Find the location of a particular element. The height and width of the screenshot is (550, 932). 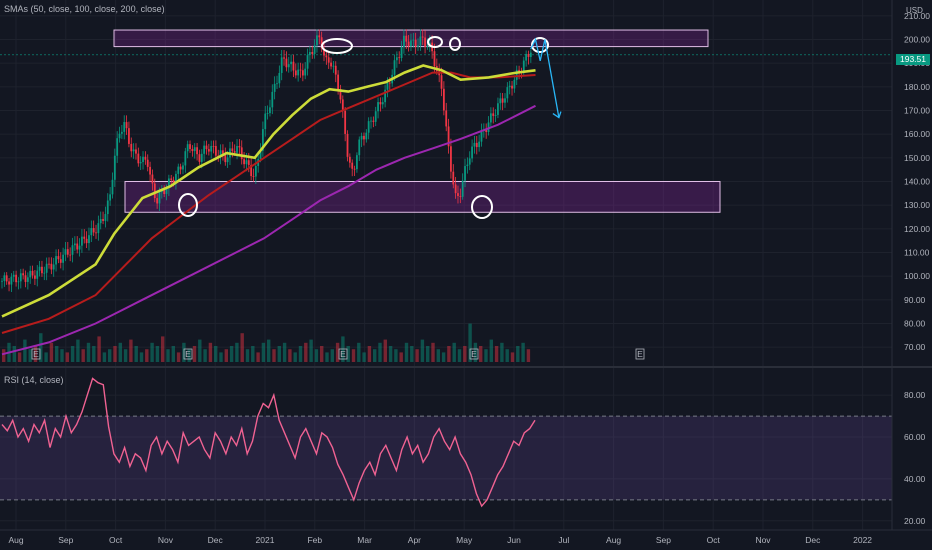

time-tick-label: 2022 is located at coordinates (862, 540).